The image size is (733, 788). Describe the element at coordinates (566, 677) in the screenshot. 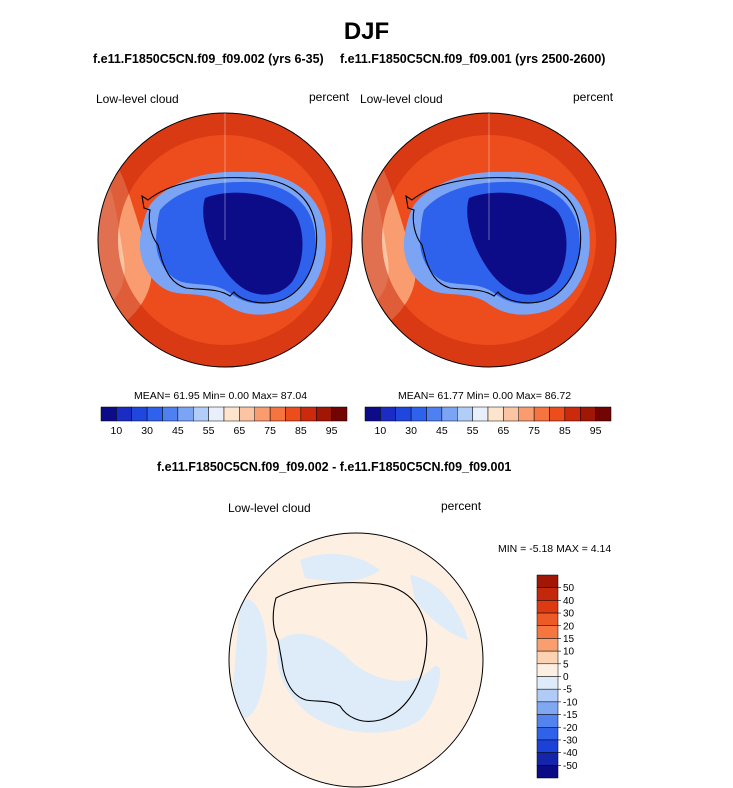

I see `panel-3-colorbar-tick-label: 0` at that location.